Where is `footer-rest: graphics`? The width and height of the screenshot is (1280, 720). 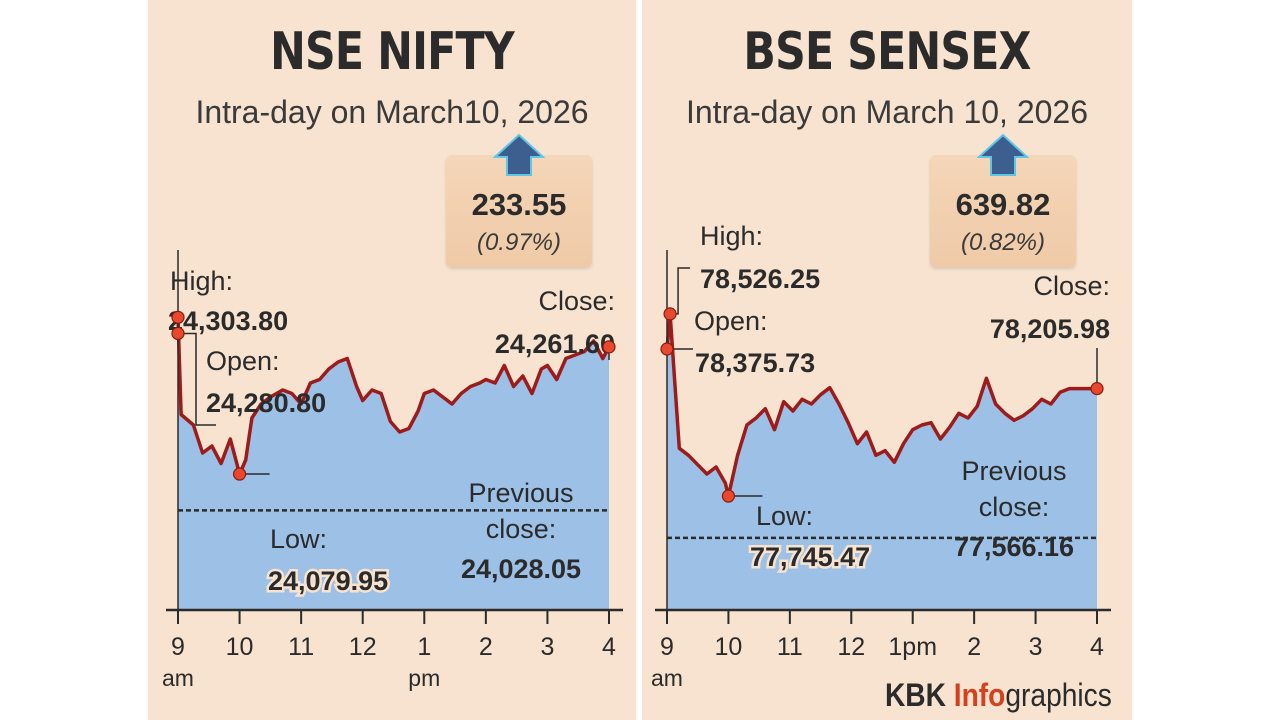
footer-rest: graphics is located at coordinates (1058, 695).